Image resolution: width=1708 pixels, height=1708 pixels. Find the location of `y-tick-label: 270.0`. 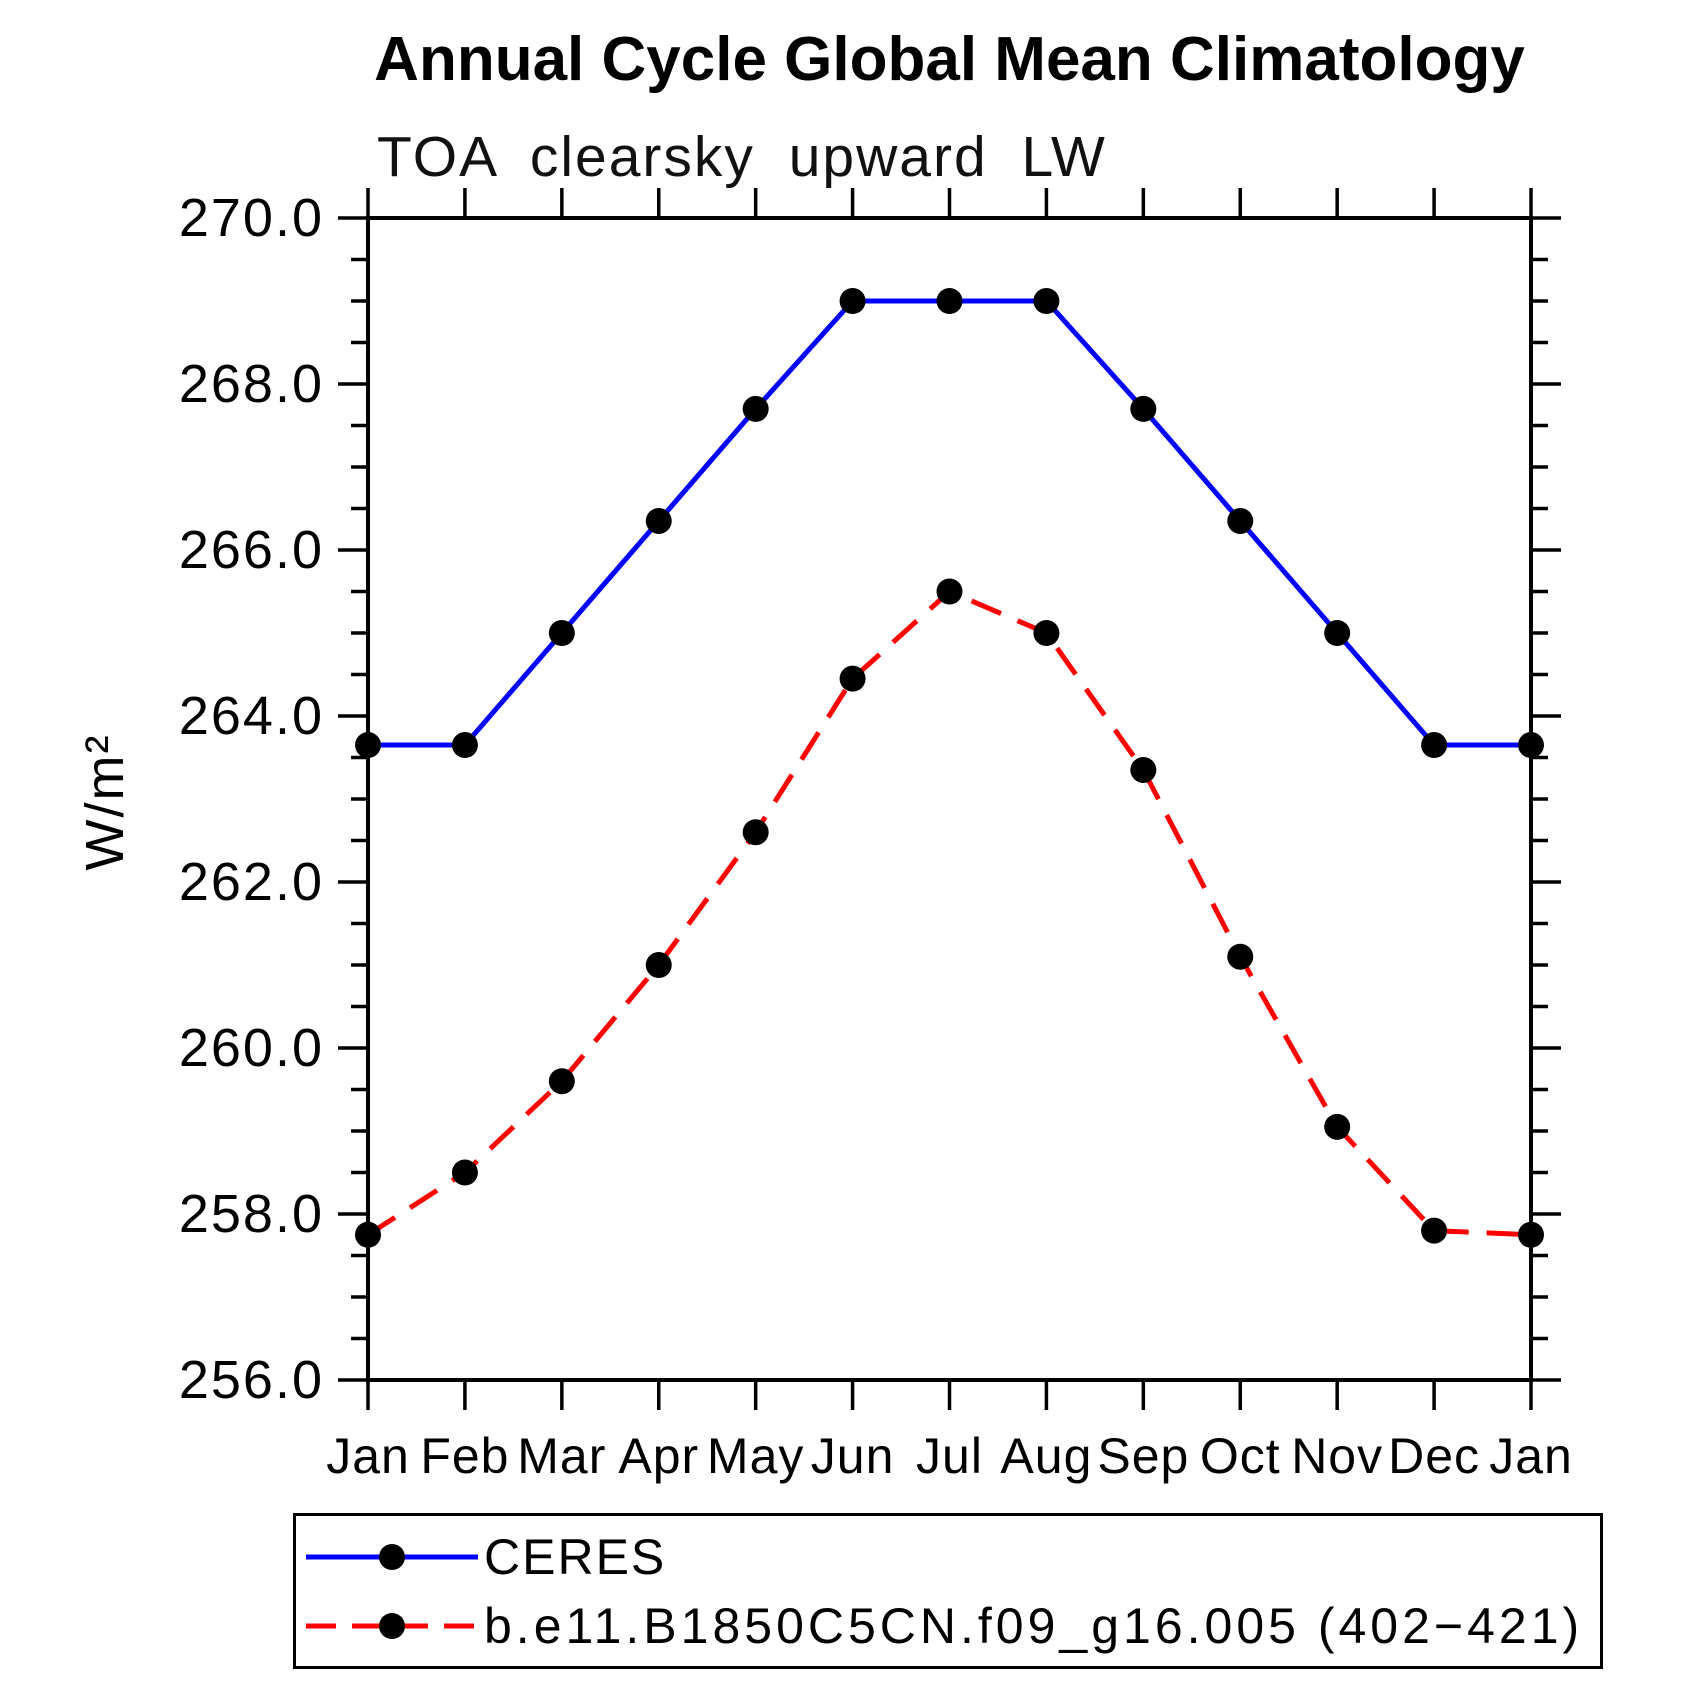

y-tick-label: 270.0 is located at coordinates (251, 218).